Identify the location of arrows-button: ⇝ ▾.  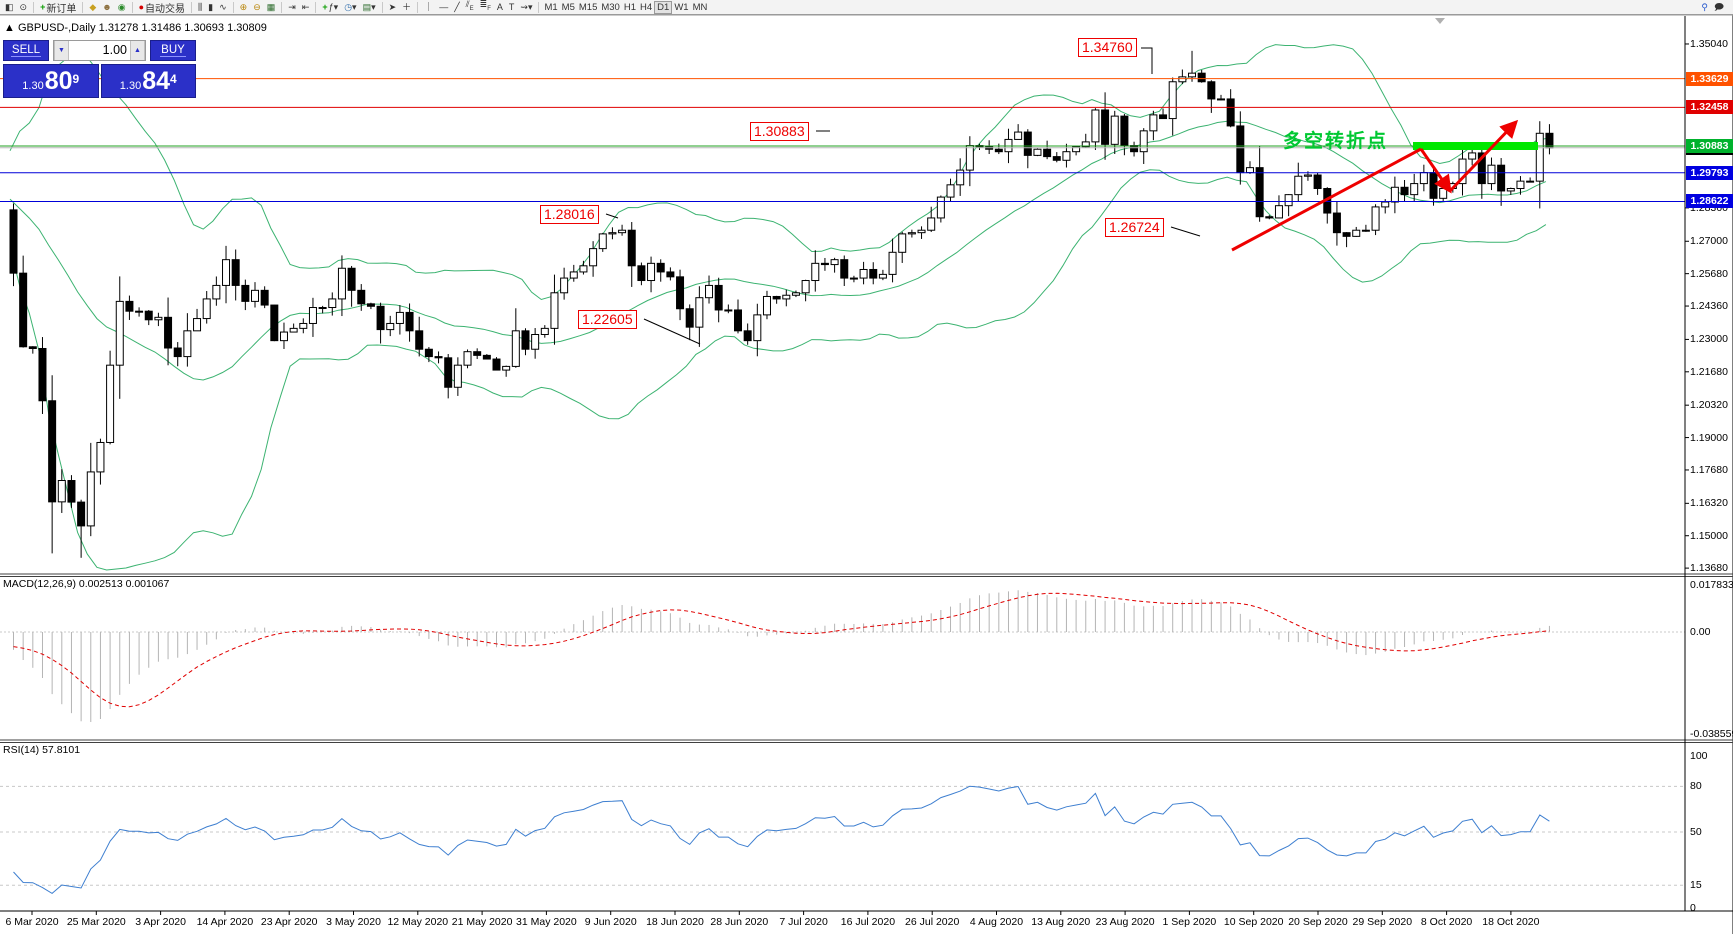
(526, 6).